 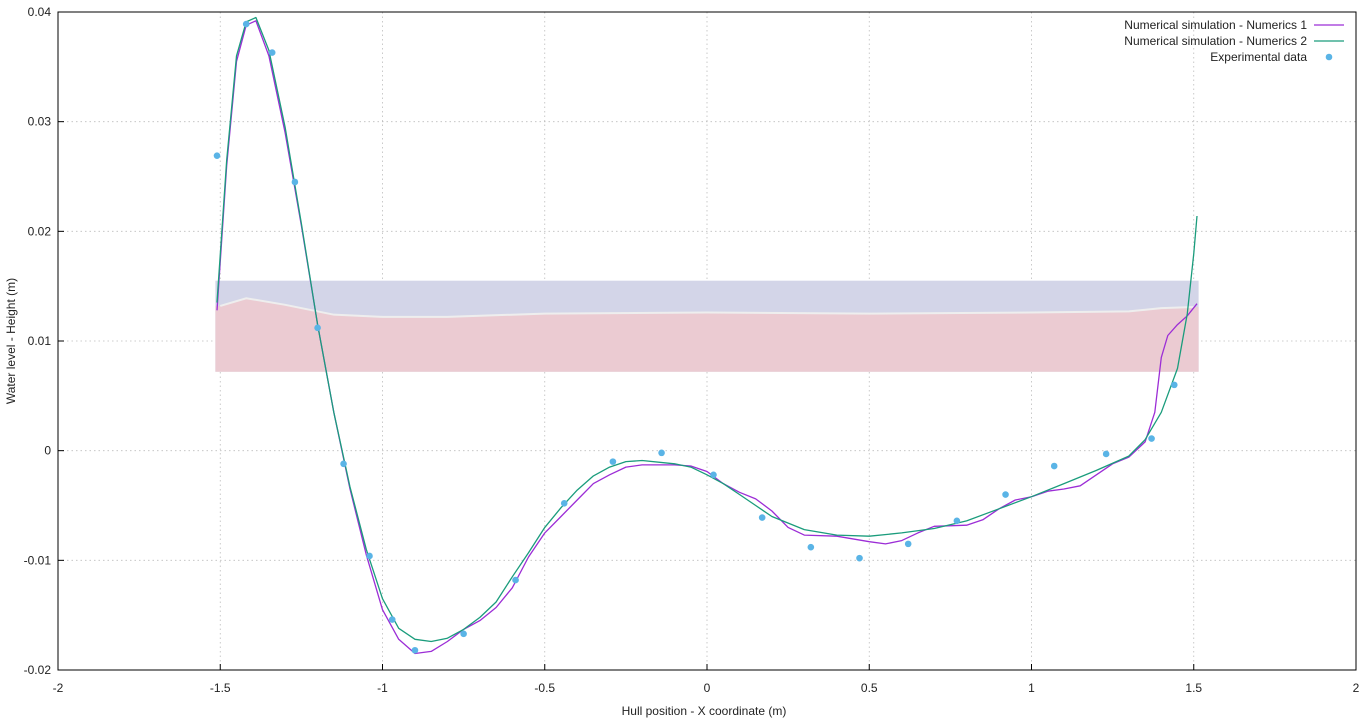 What do you see at coordinates (704, 711) in the screenshot?
I see `x-axis-title: Hull position - X coordinate (m)` at bounding box center [704, 711].